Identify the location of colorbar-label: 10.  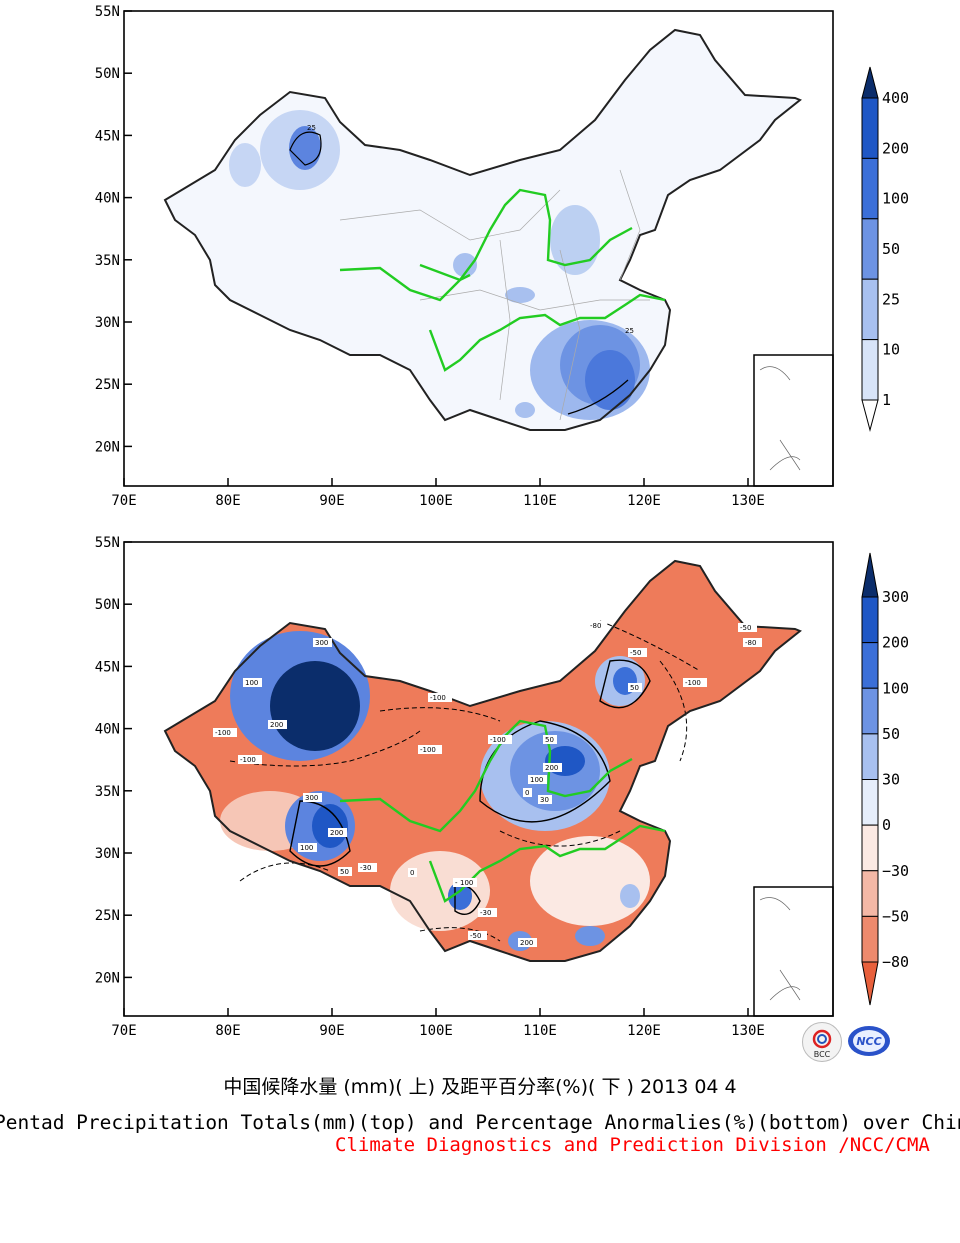
(891, 350).